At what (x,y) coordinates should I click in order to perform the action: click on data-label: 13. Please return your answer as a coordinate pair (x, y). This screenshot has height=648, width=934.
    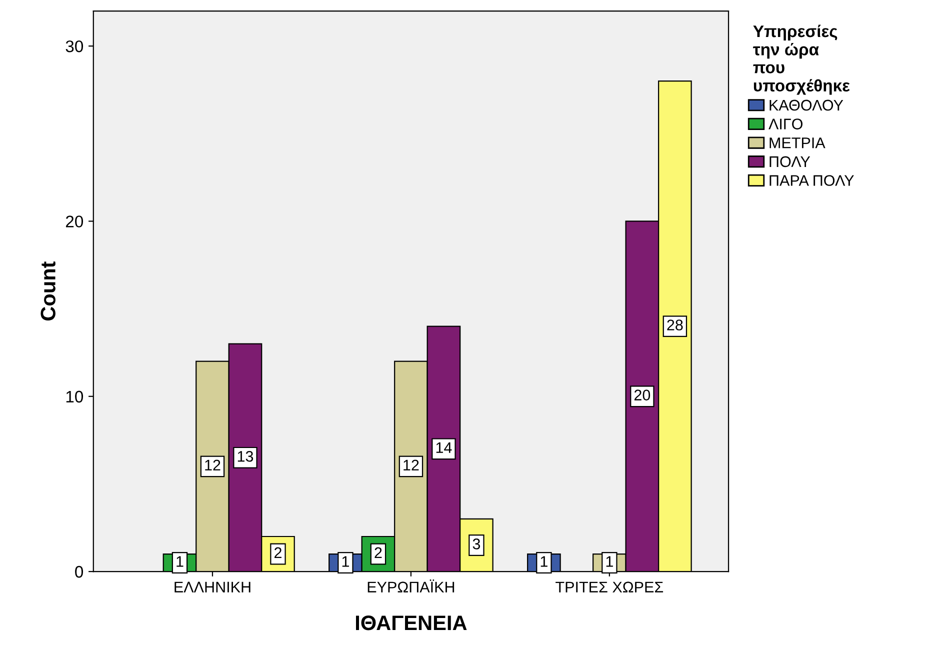
    Looking at the image, I should click on (246, 456).